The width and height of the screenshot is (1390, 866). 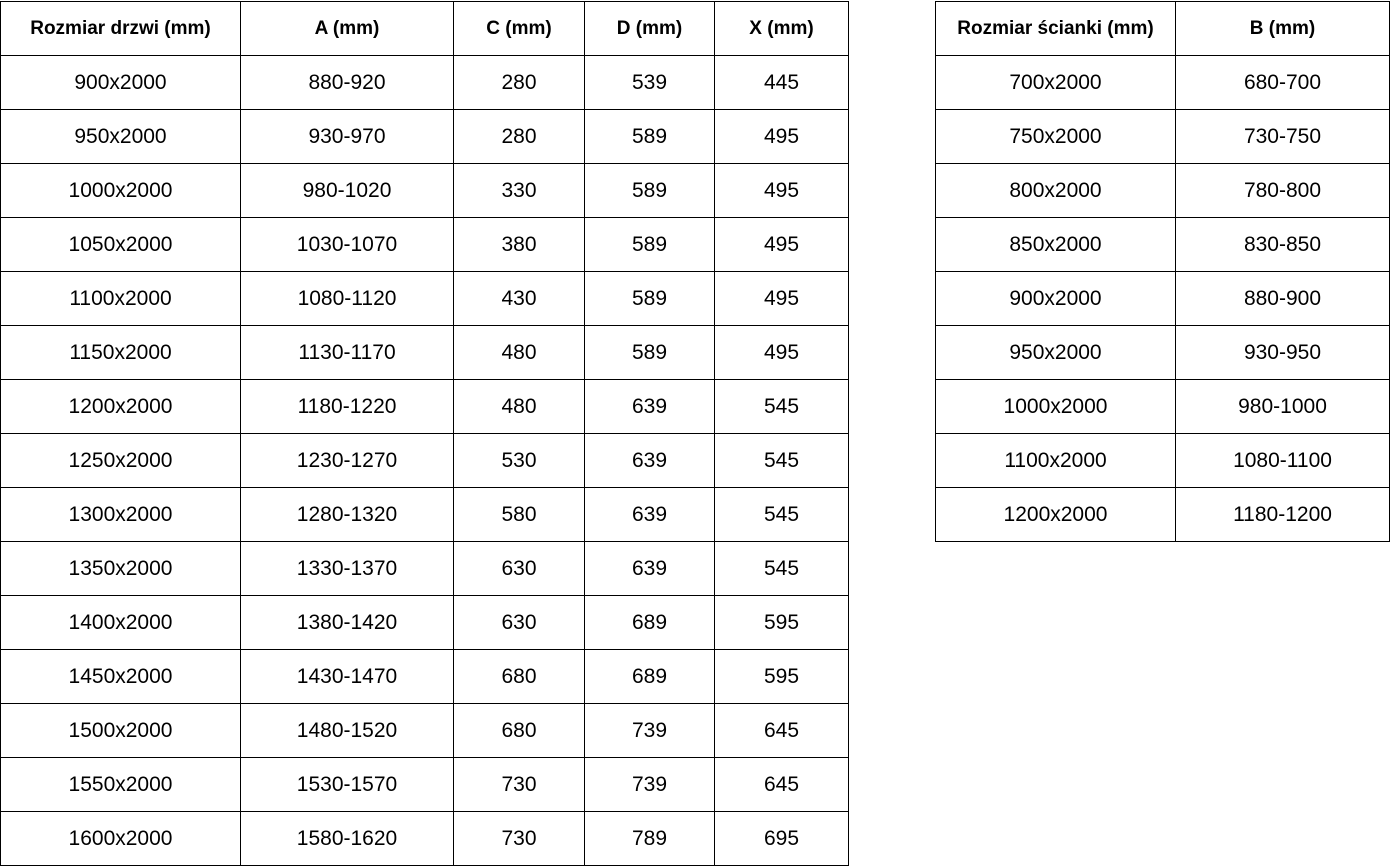 What do you see at coordinates (781, 460) in the screenshot?
I see `door-cell-r7-c4: 545` at bounding box center [781, 460].